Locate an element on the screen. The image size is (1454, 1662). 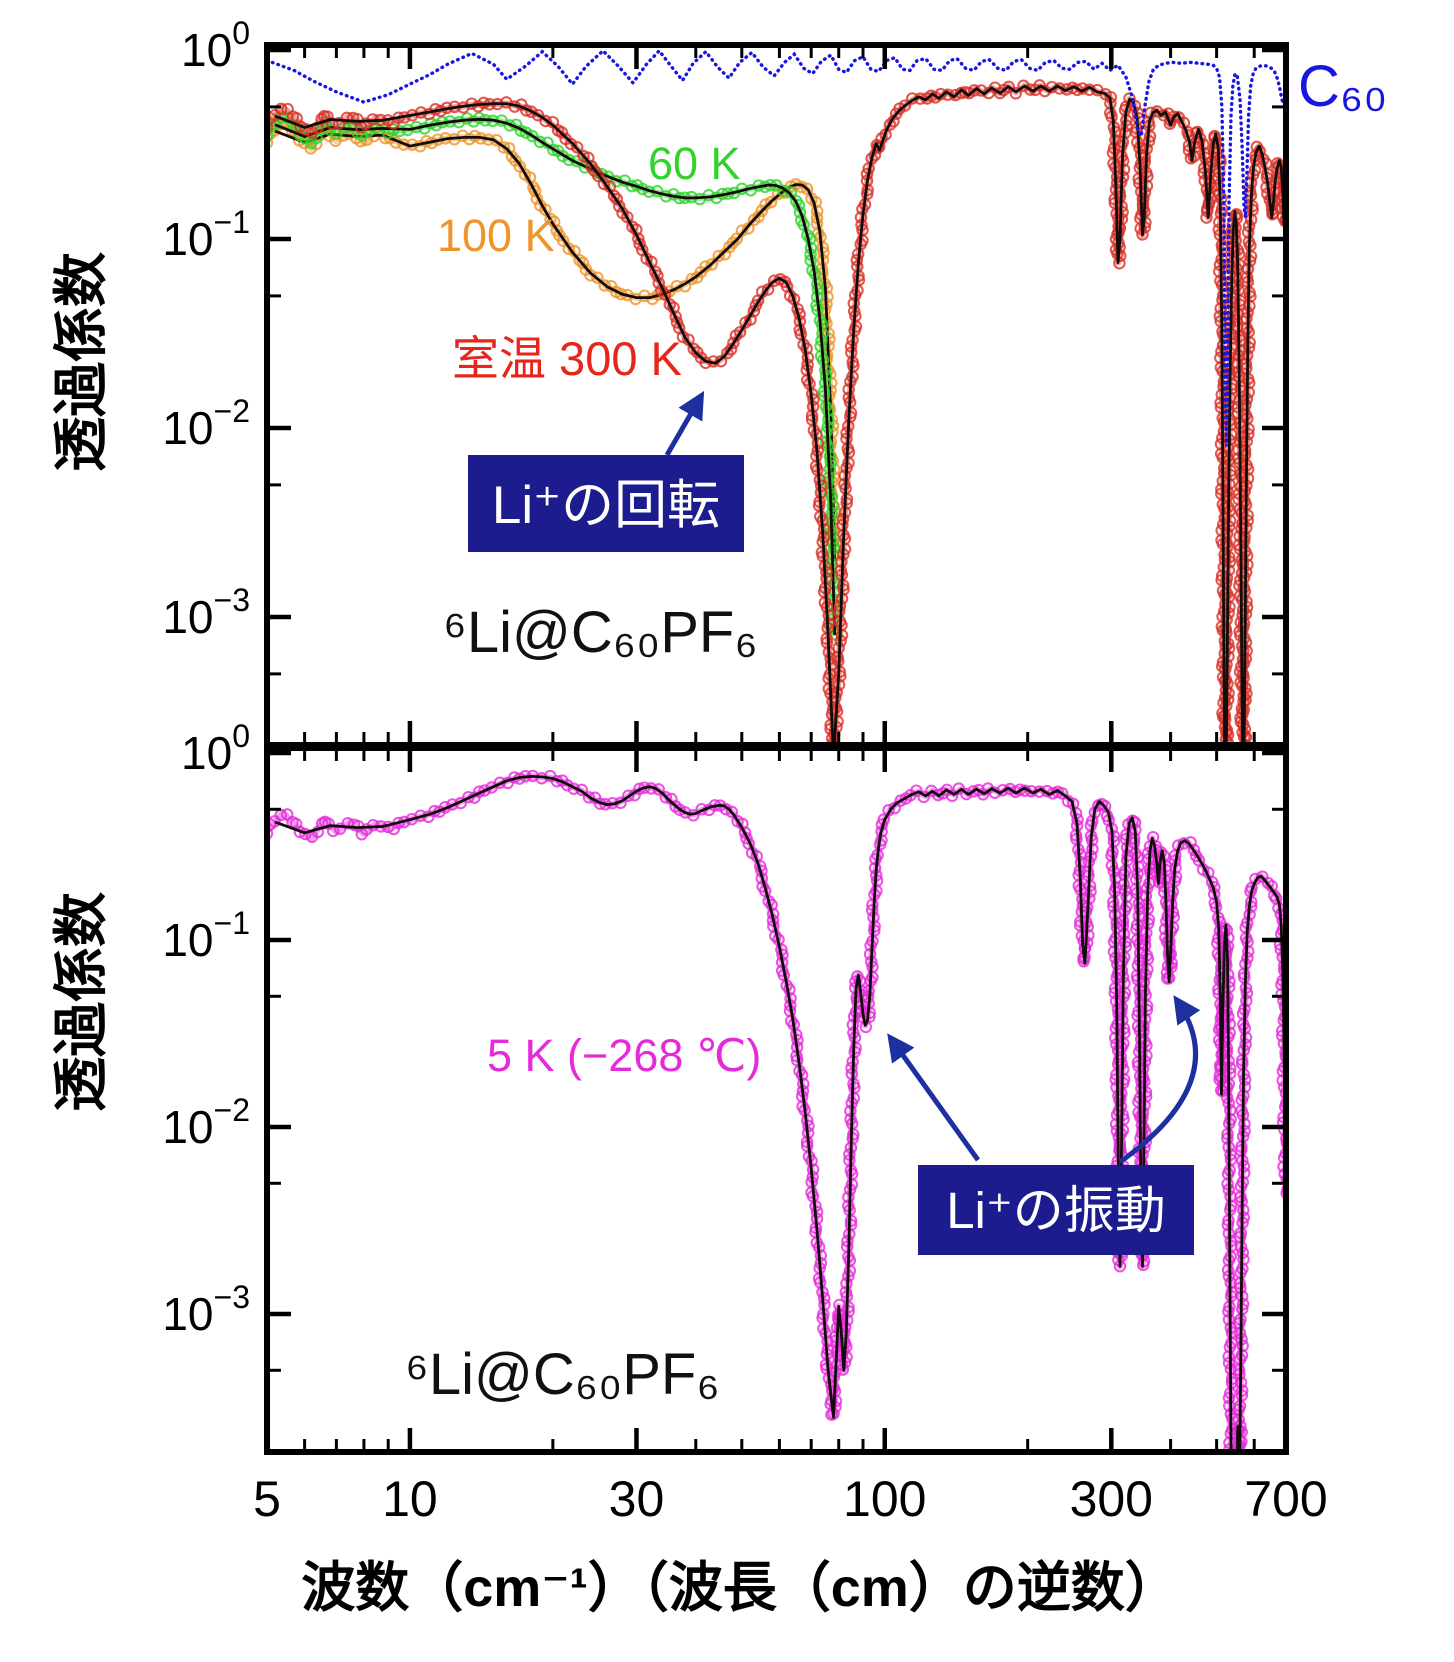
x-tick-label: 100 is located at coordinates (884, 1499).